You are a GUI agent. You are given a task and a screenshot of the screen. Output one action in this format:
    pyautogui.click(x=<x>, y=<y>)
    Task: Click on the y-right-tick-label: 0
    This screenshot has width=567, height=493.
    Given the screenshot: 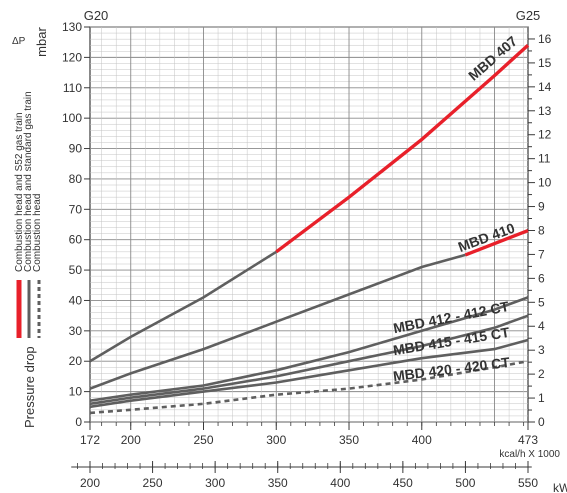 What is the action you would take?
    pyautogui.click(x=541, y=422)
    